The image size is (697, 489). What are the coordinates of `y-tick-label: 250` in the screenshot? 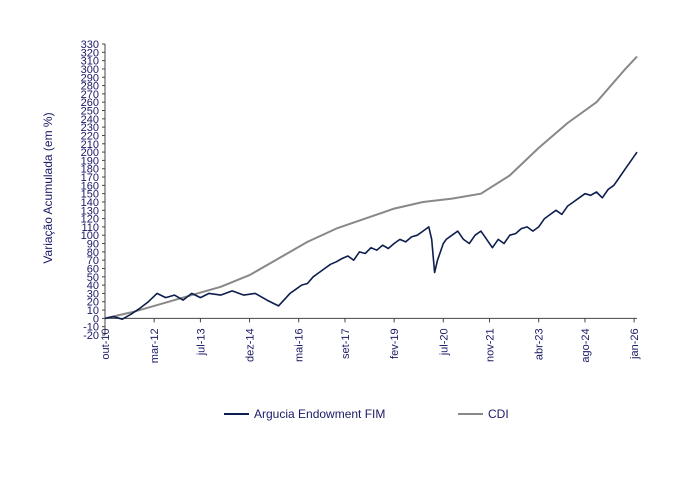 It's located at (90, 112).